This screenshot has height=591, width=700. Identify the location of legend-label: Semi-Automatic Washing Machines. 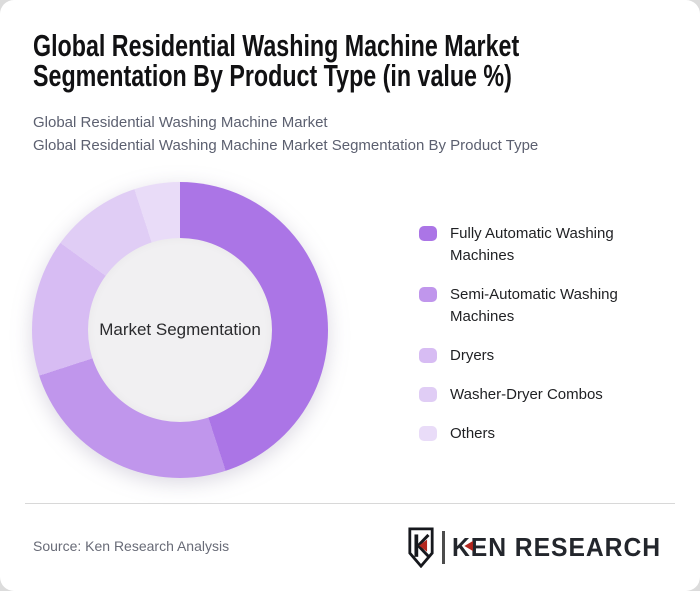
(534, 305).